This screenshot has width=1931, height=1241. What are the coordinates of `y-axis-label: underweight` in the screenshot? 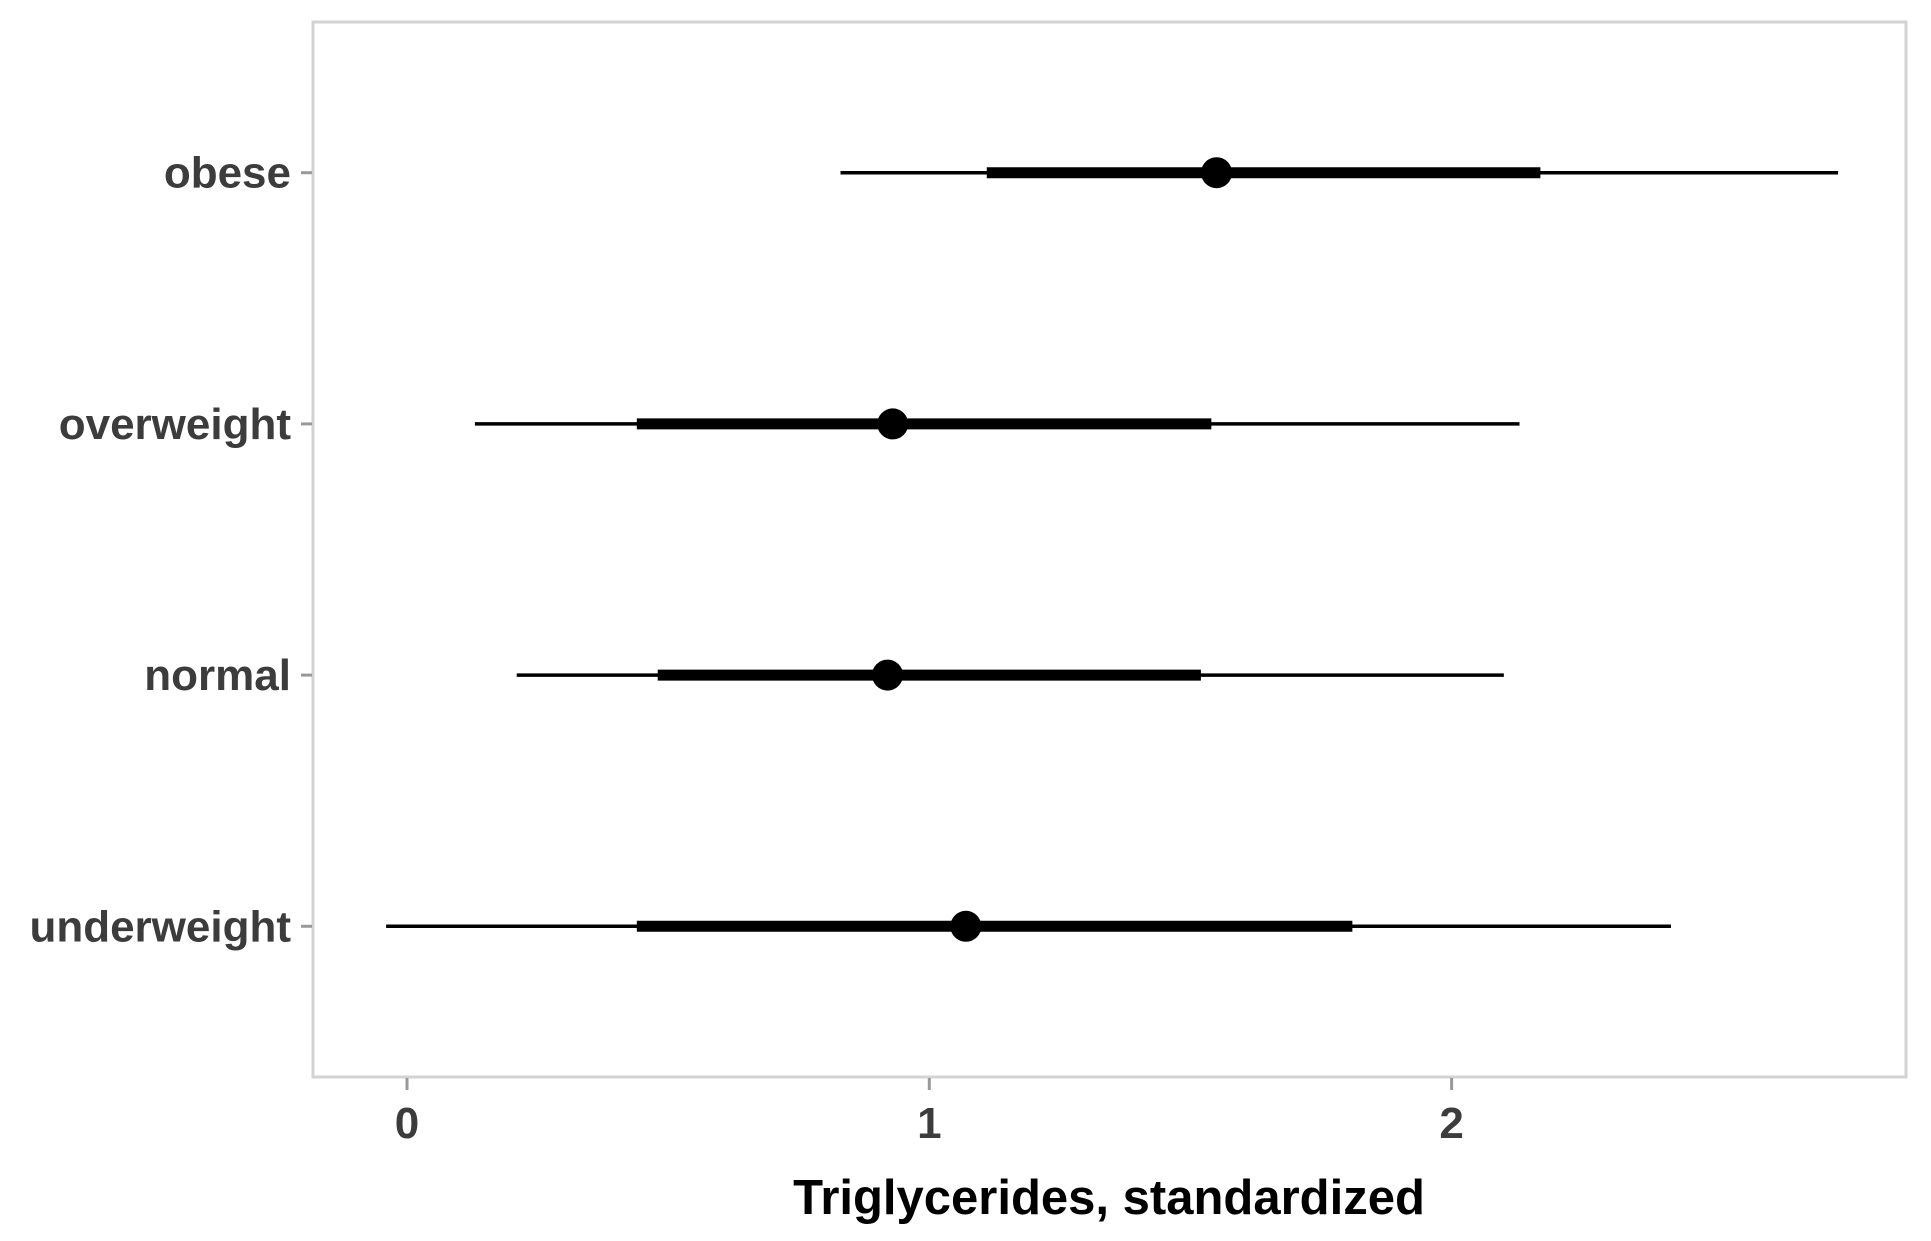 It's located at (160, 926).